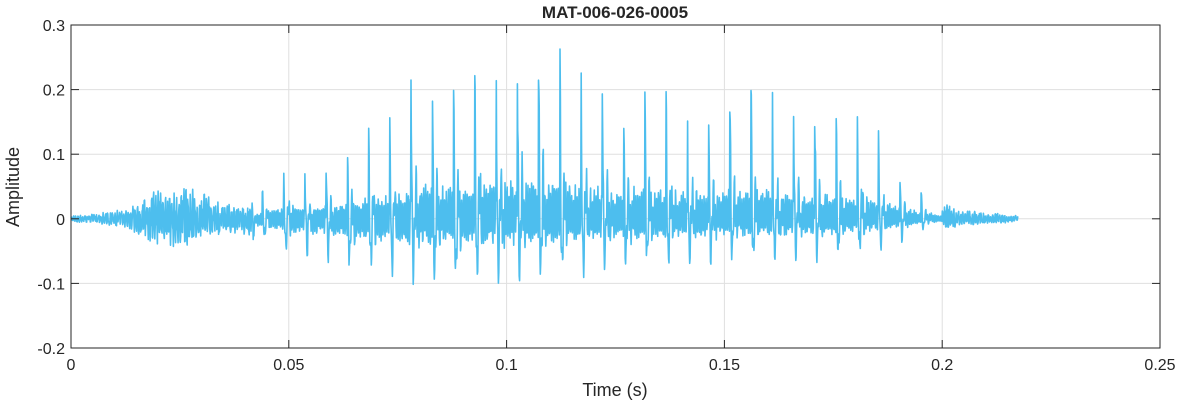 The width and height of the screenshot is (1182, 409). I want to click on x-tick-label: 0.05, so click(288, 365).